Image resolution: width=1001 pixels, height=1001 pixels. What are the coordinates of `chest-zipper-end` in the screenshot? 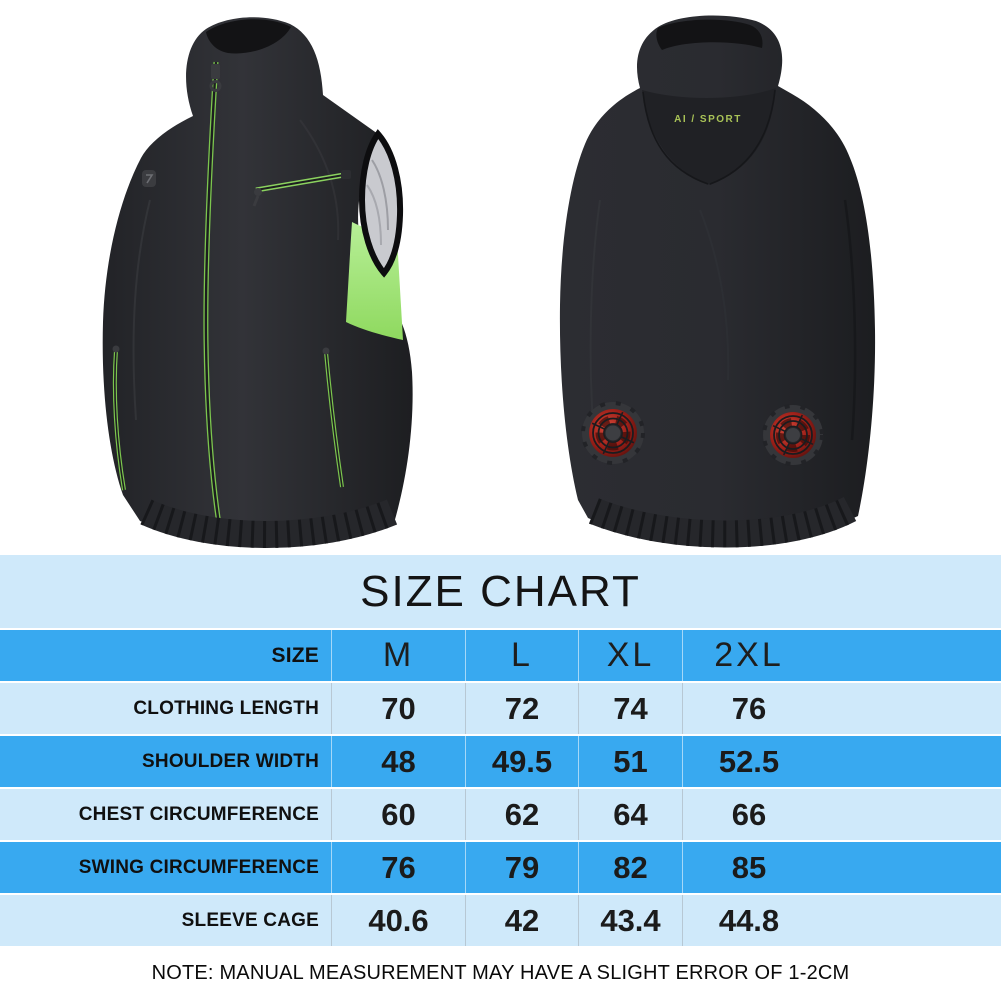 It's located at (346, 174).